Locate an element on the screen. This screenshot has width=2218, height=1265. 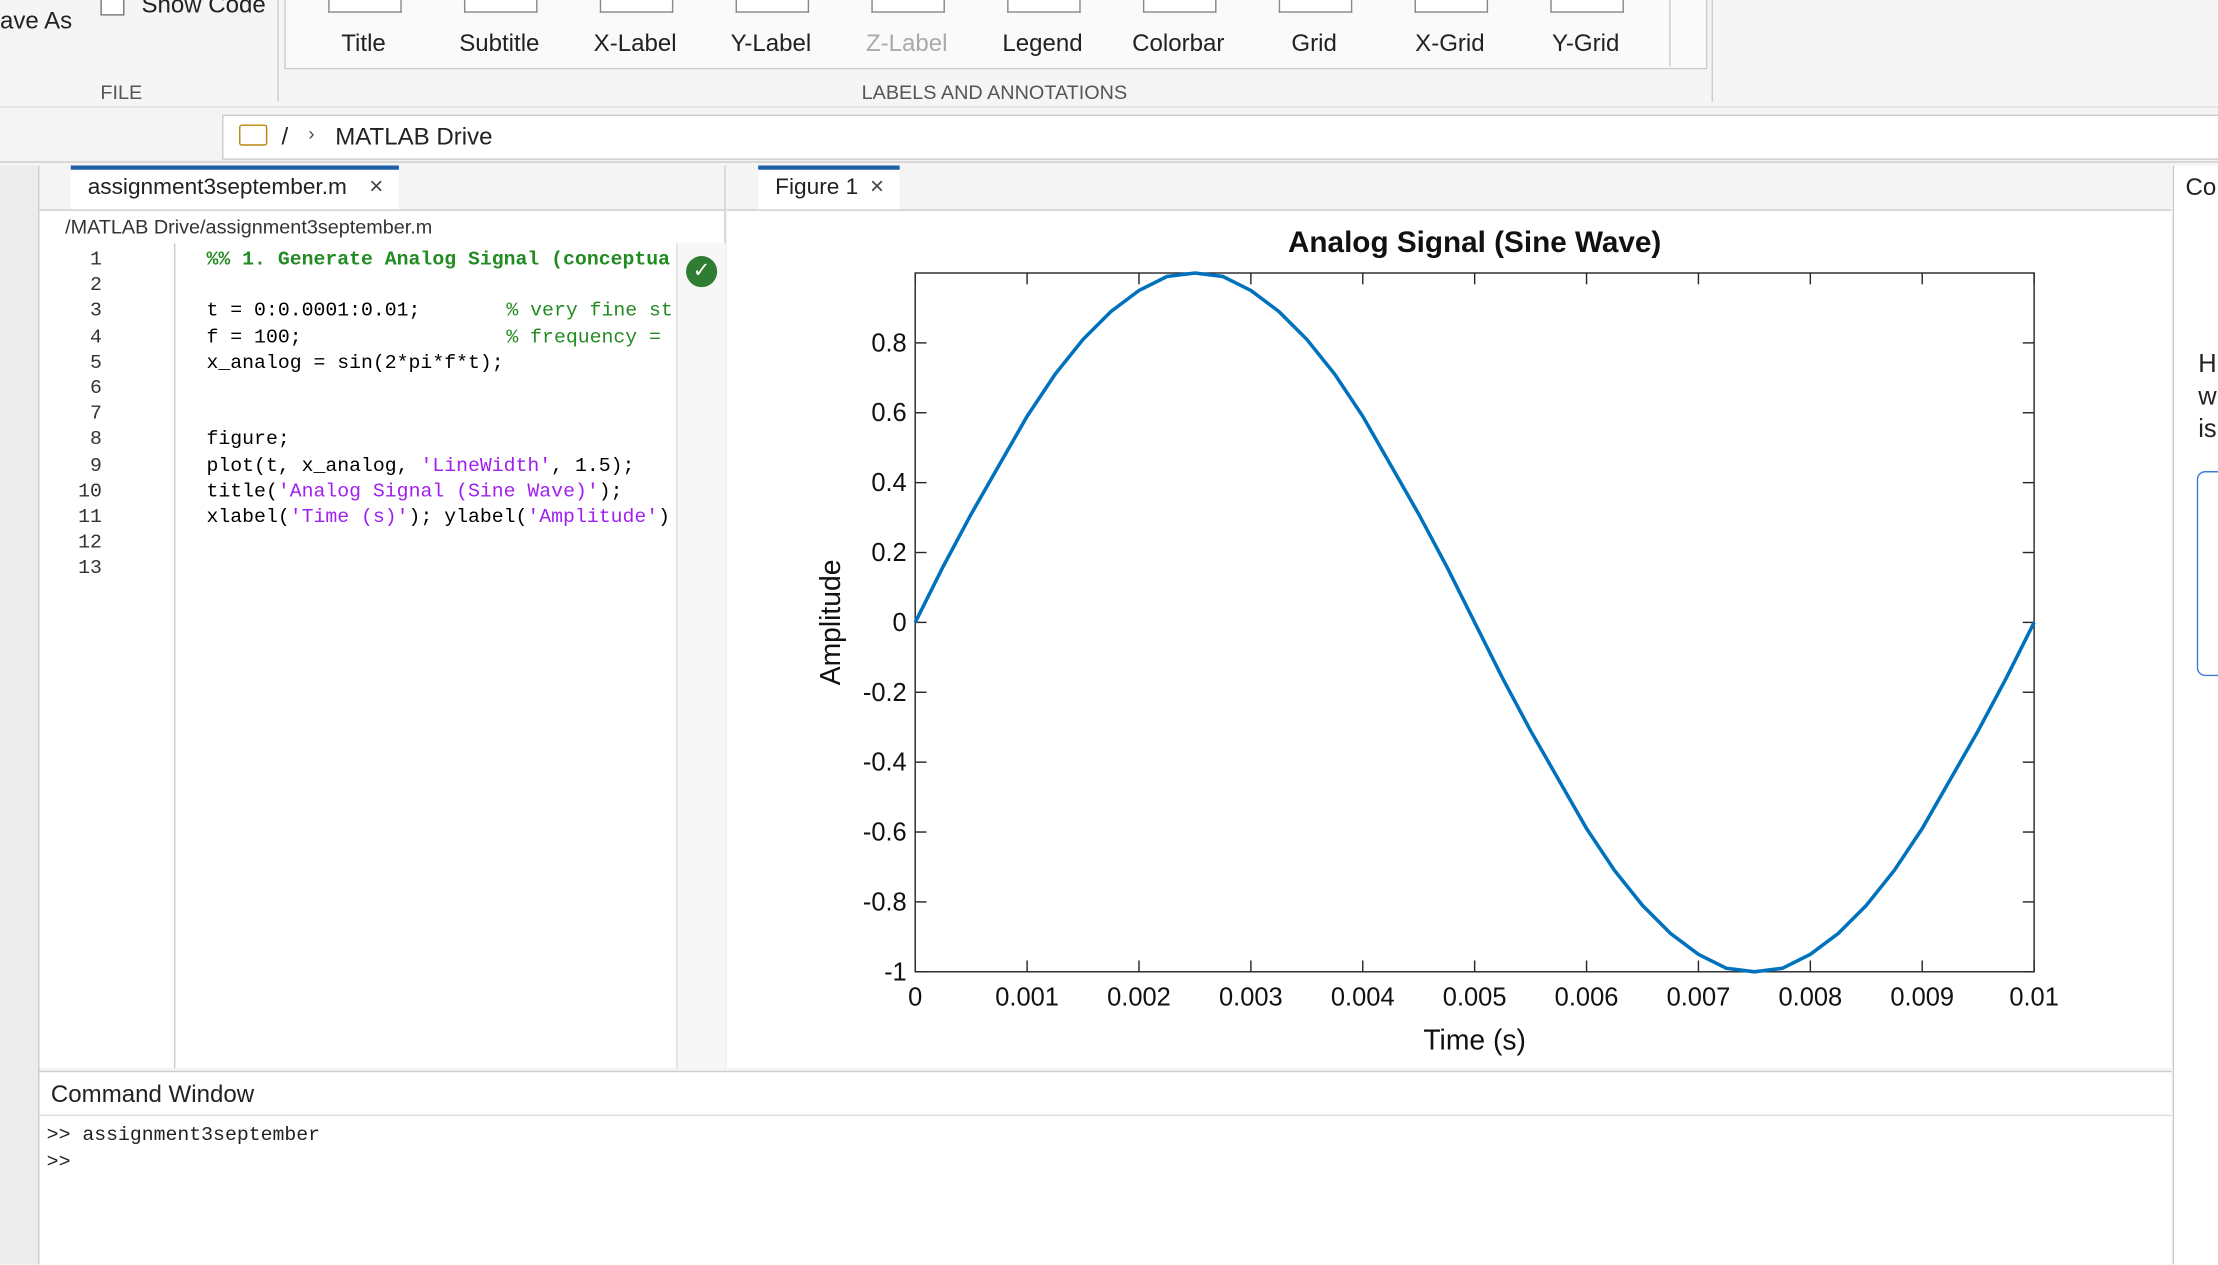
command-window-title: Command Window is located at coordinates (152, 1094).